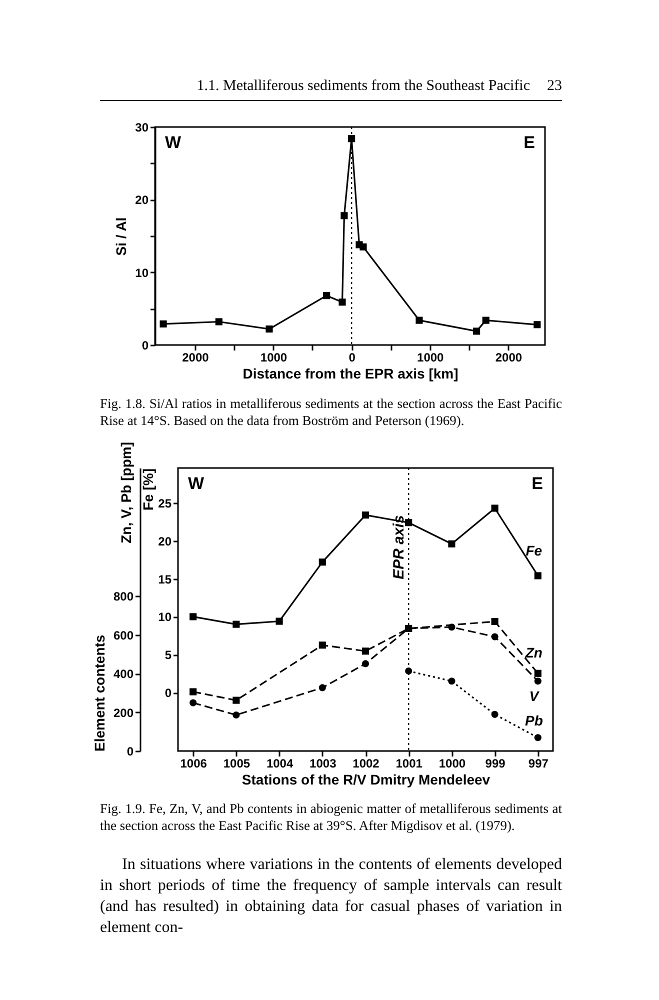  Describe the element at coordinates (165, 579) in the screenshot. I see `y2-tick-label: 15` at that location.